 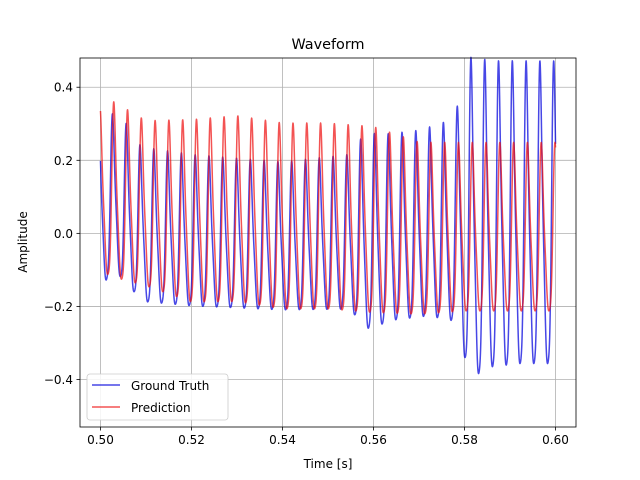 I want to click on y-tick-label: −0.2, so click(x=58, y=307).